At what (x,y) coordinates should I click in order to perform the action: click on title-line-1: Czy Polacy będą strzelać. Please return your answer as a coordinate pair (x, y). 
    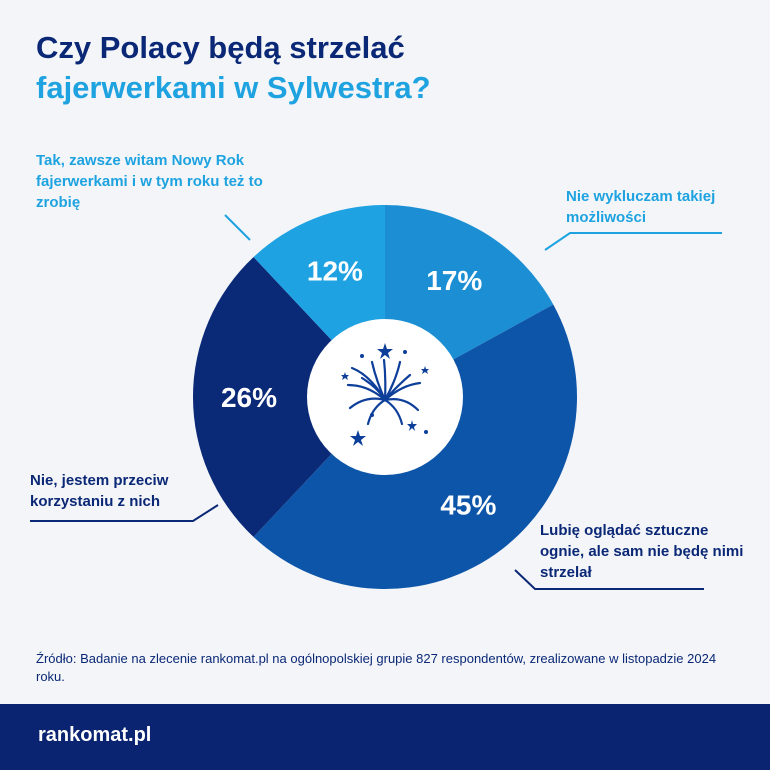
    Looking at the image, I should click on (220, 47).